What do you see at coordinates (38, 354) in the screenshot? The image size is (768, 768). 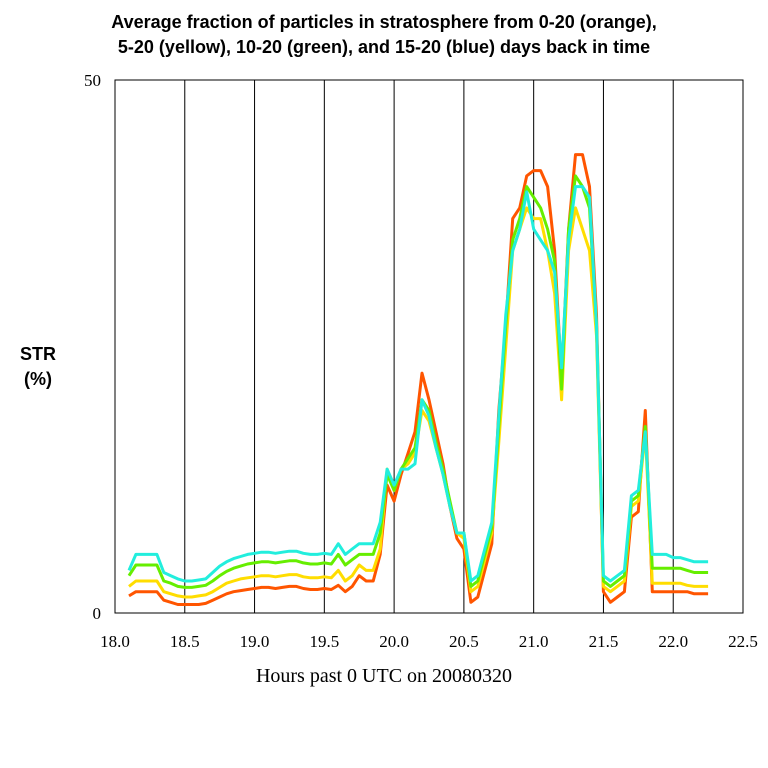 I see `y-axis-label-line-1: STR` at bounding box center [38, 354].